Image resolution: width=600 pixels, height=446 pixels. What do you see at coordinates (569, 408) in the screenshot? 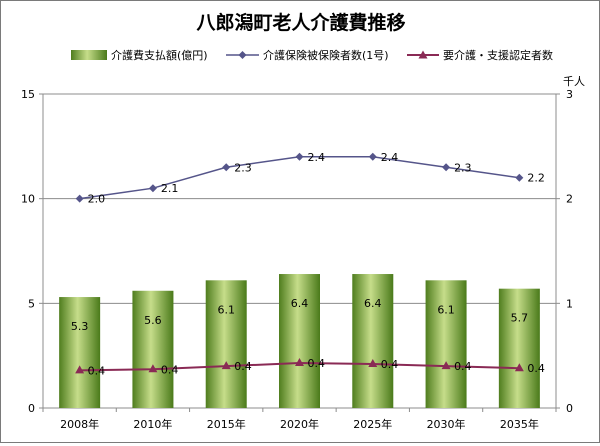
I see `right-tick-label: 0` at bounding box center [569, 408].